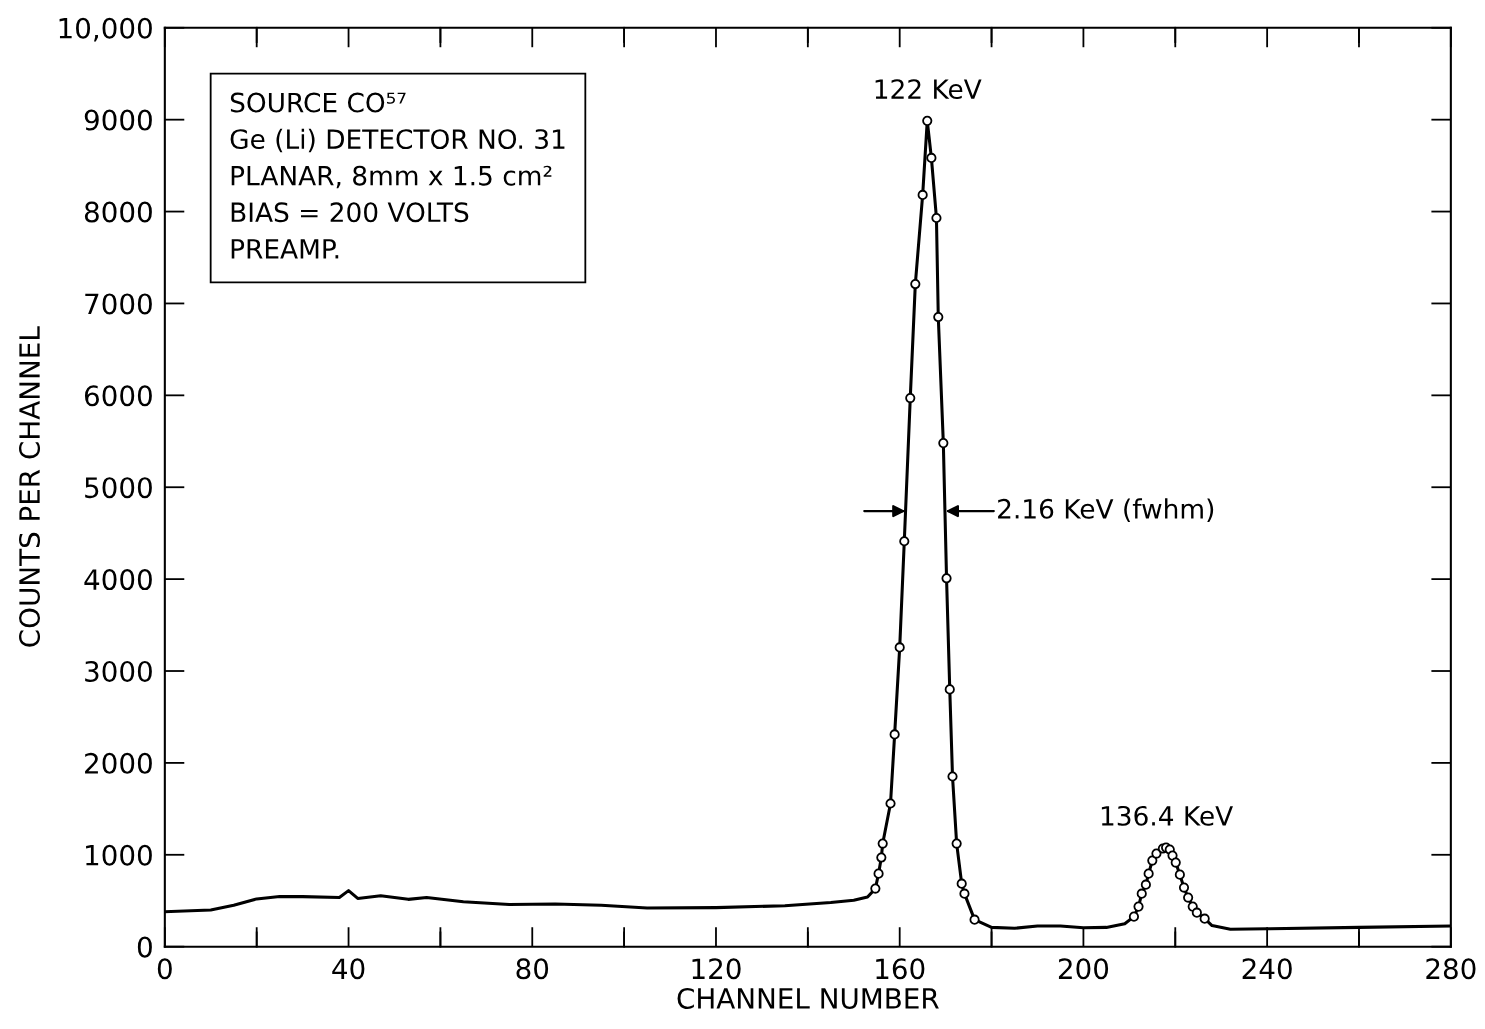 This screenshot has width=1485, height=1029. Describe the element at coordinates (119, 855) in the screenshot. I see `y-tick-label: 1000` at that location.